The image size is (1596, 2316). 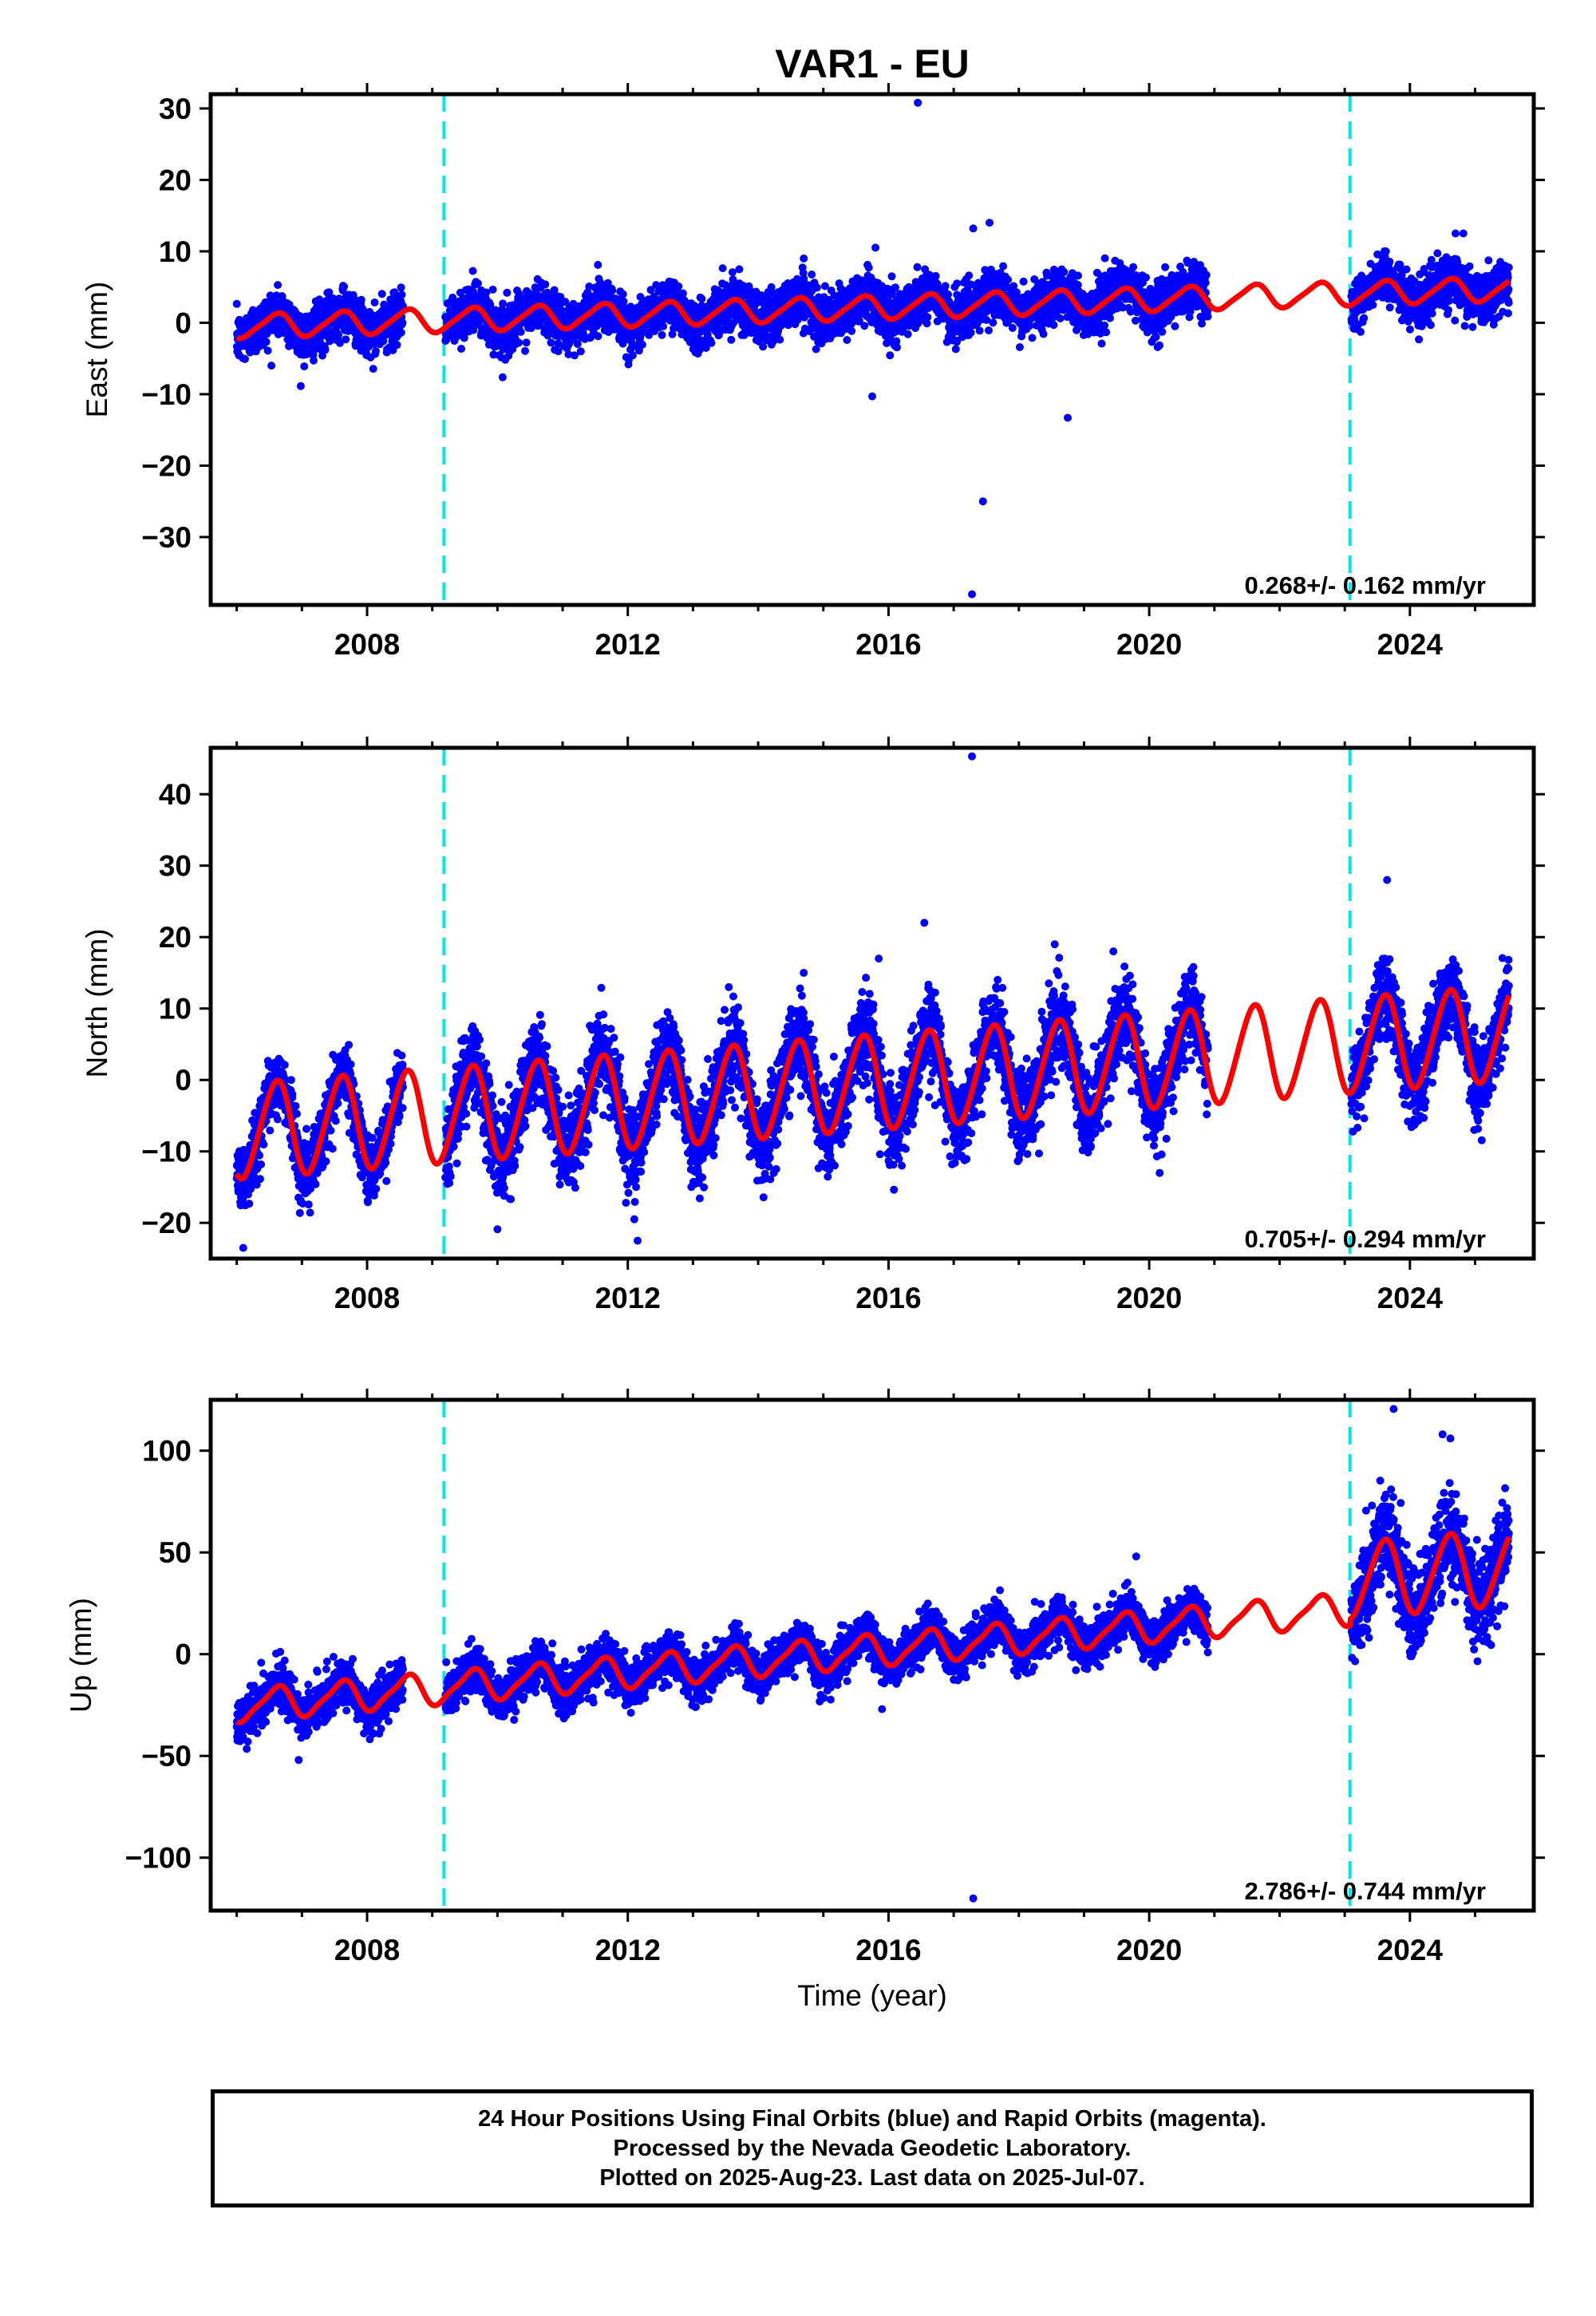 What do you see at coordinates (166, 1152) in the screenshot?
I see `north-ytick-label: −10` at bounding box center [166, 1152].